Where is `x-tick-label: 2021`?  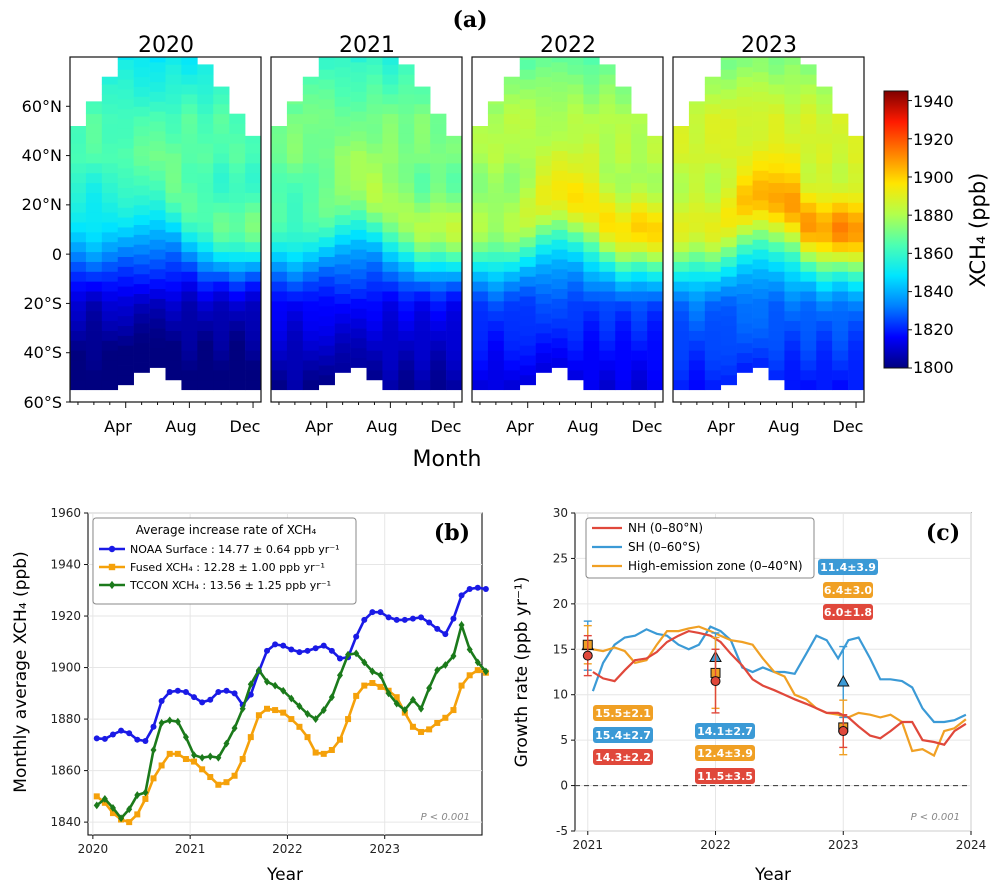 x-tick-label: 2021 is located at coordinates (588, 845).